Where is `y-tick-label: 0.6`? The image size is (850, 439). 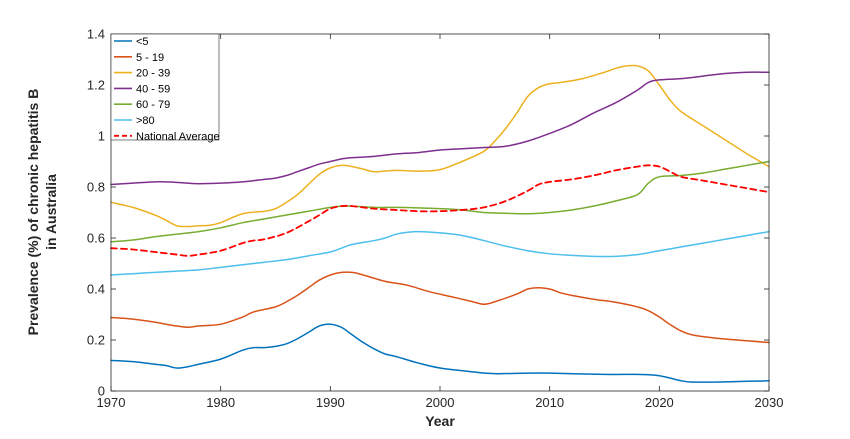 y-tick-label: 0.6 is located at coordinates (96, 238).